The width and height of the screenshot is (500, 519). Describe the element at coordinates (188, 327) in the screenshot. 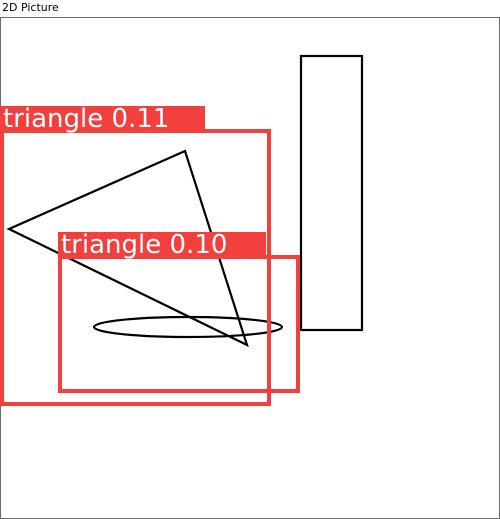

I see `ellipse-shape` at that location.